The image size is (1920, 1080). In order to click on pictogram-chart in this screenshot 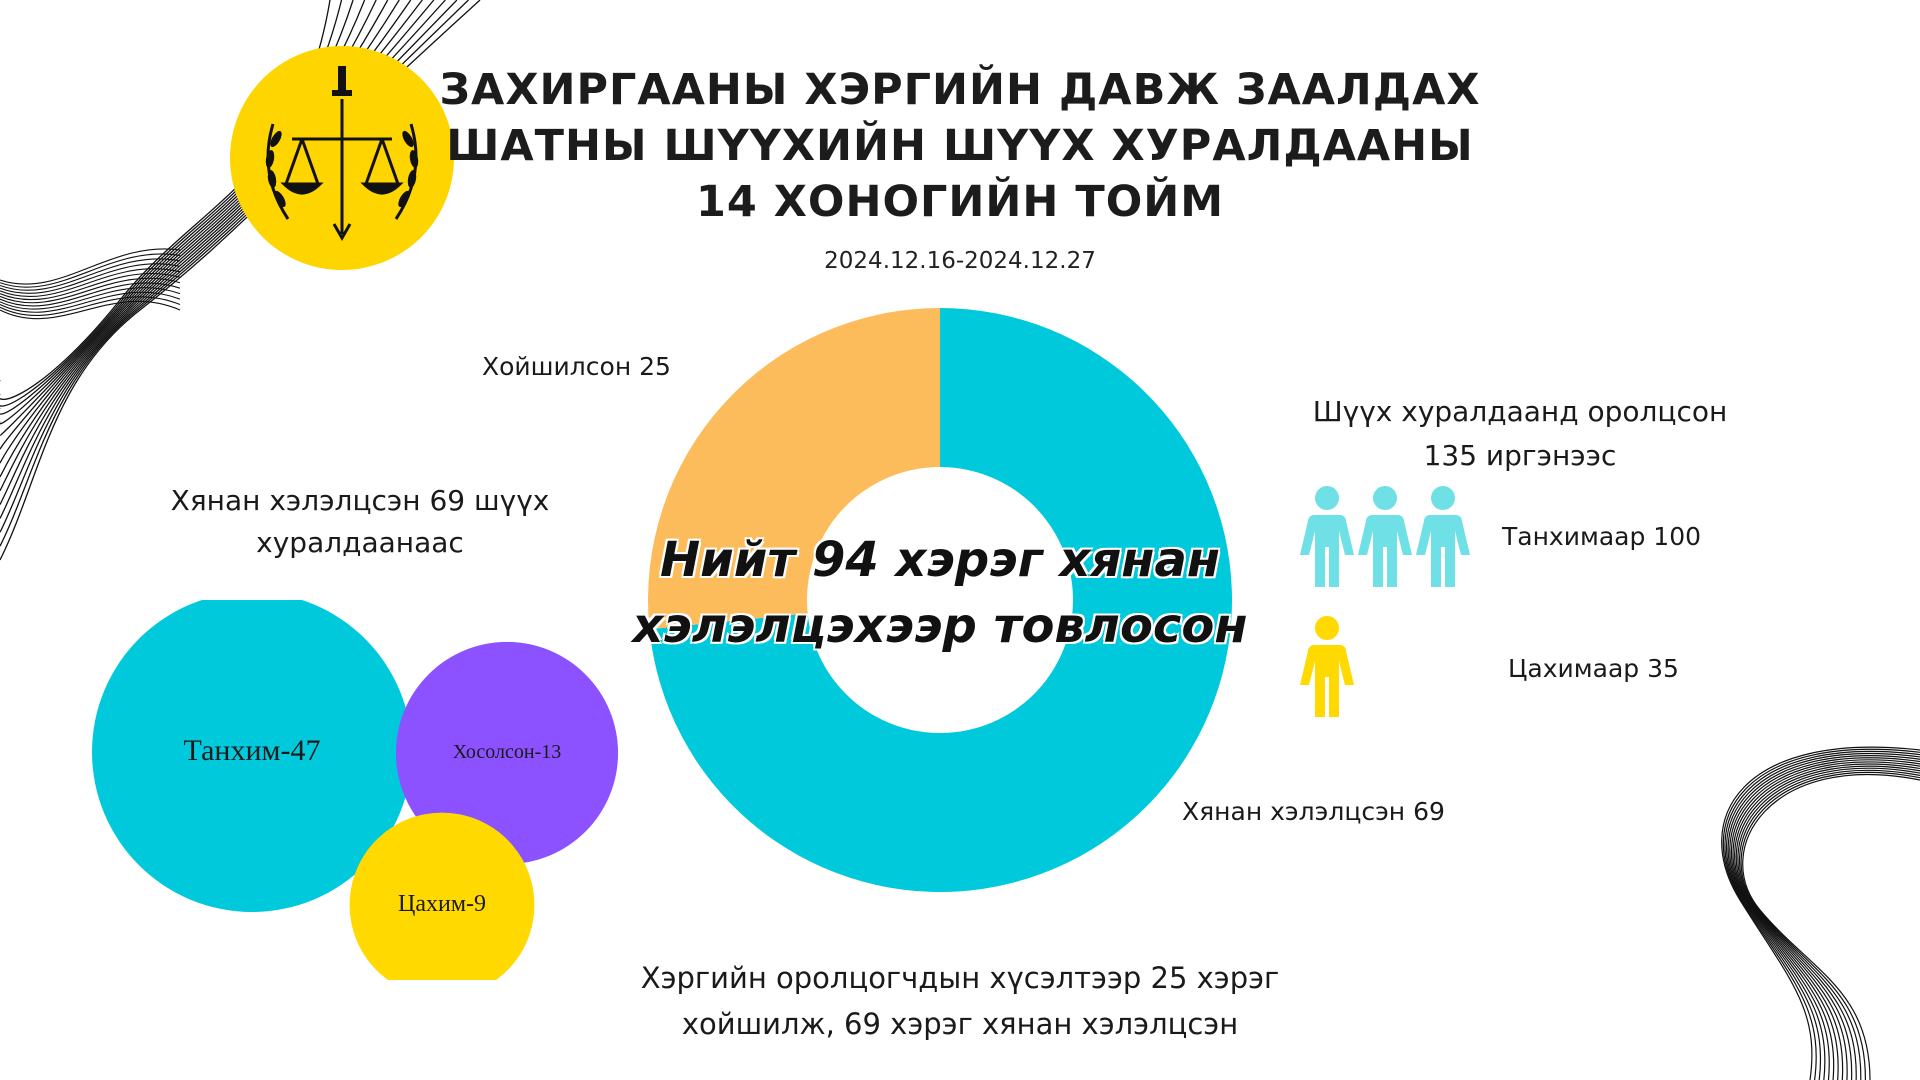, I will do `click(1385, 601)`.